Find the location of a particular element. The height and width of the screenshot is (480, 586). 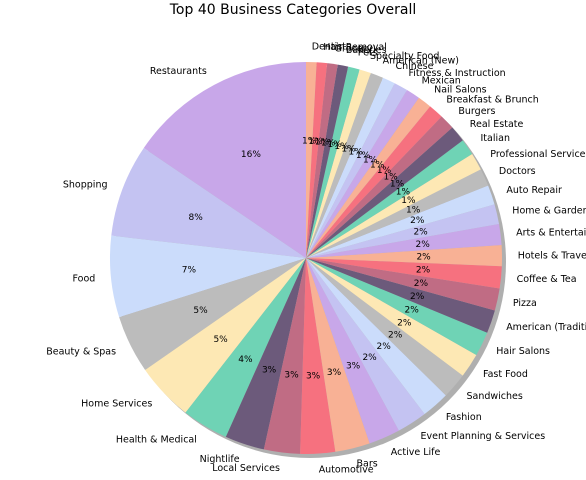

category-label-pizza: Pizza is located at coordinates (525, 303).